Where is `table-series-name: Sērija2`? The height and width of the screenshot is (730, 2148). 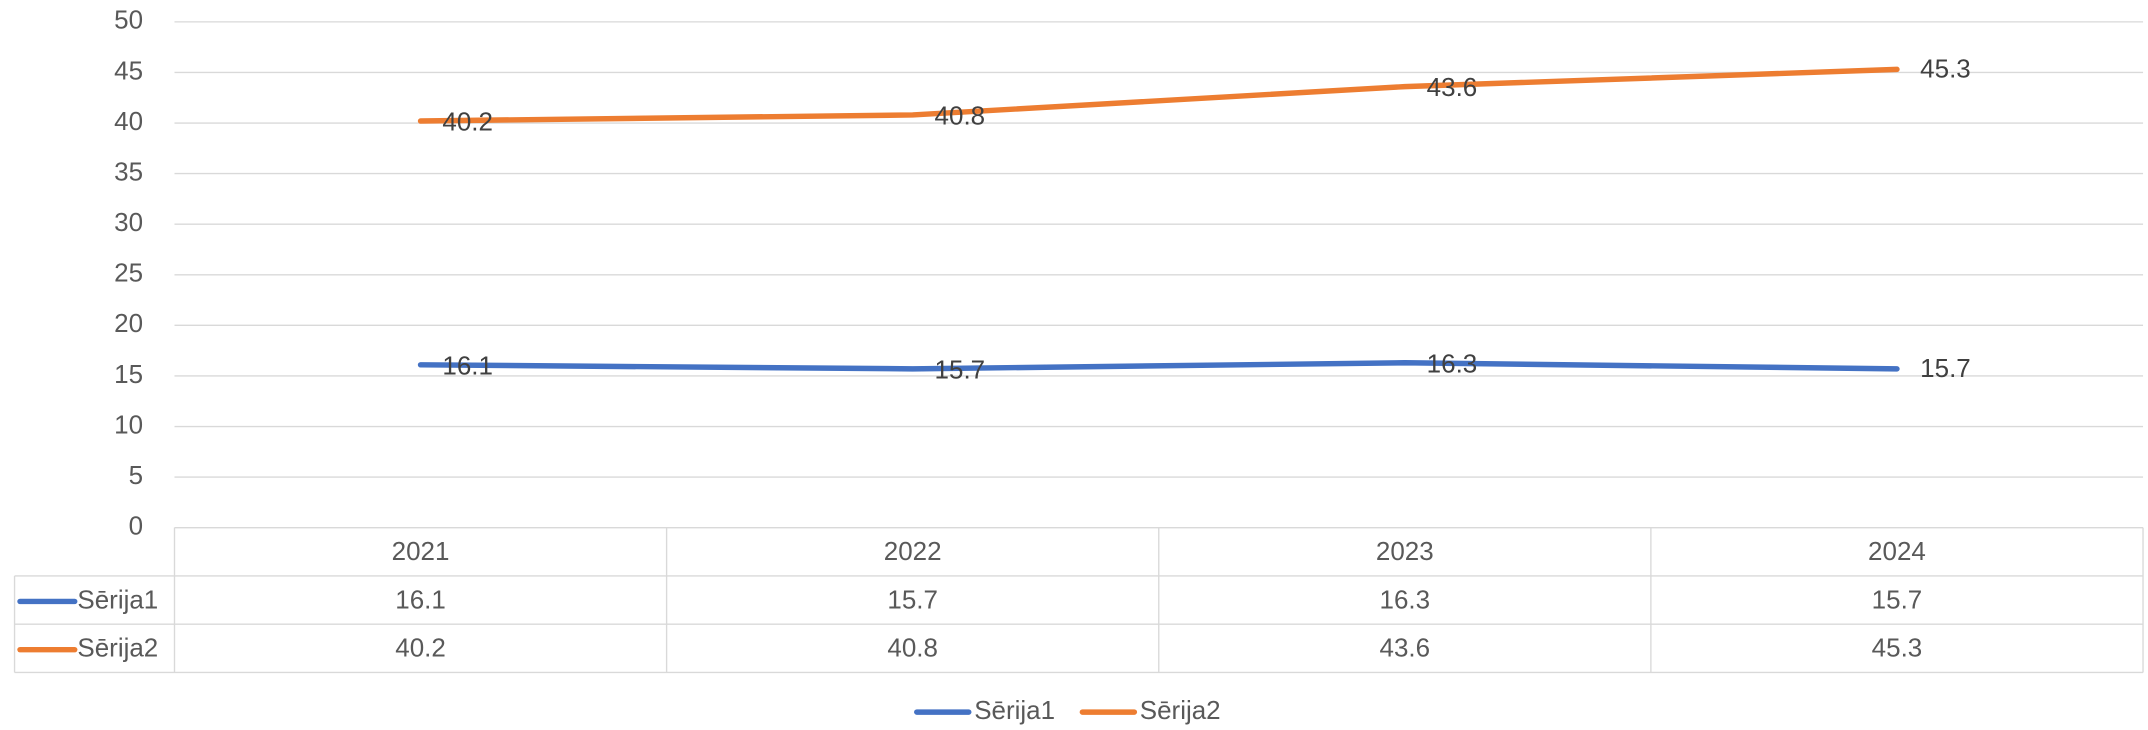
table-series-name: Sērija2 is located at coordinates (117, 648).